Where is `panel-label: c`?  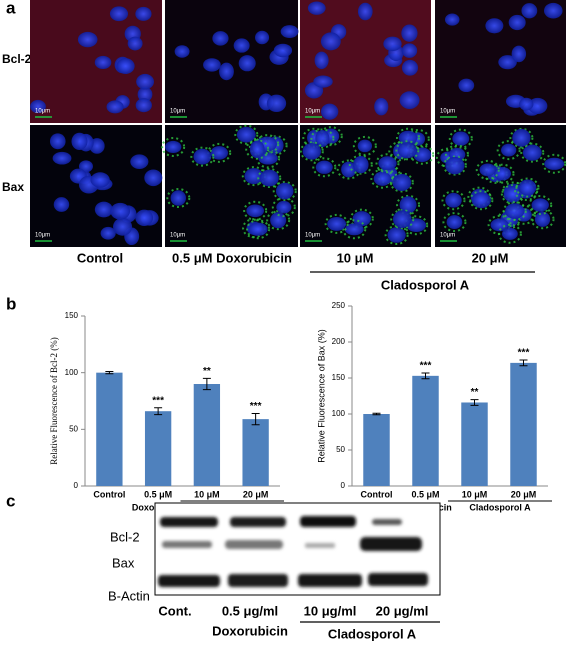
panel-label: c is located at coordinates (10, 500).